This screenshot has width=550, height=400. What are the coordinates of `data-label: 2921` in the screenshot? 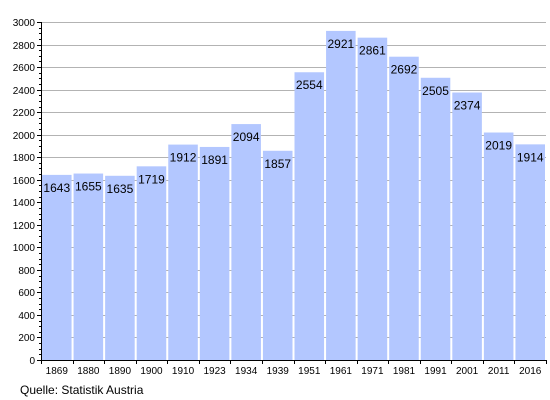 It's located at (340, 44).